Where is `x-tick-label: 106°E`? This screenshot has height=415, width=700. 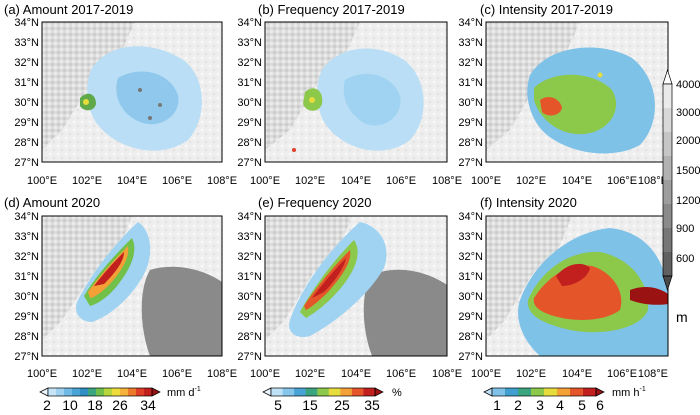
x-tick-label: 106°E is located at coordinates (177, 374).